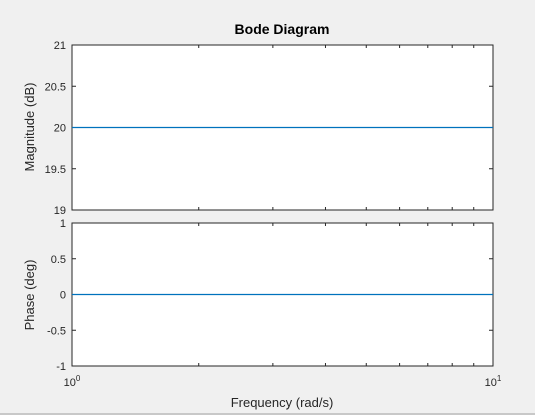 This screenshot has height=415, width=535. What do you see at coordinates (58, 260) in the screenshot?
I see `phase-ytick-label: 0.5` at bounding box center [58, 260].